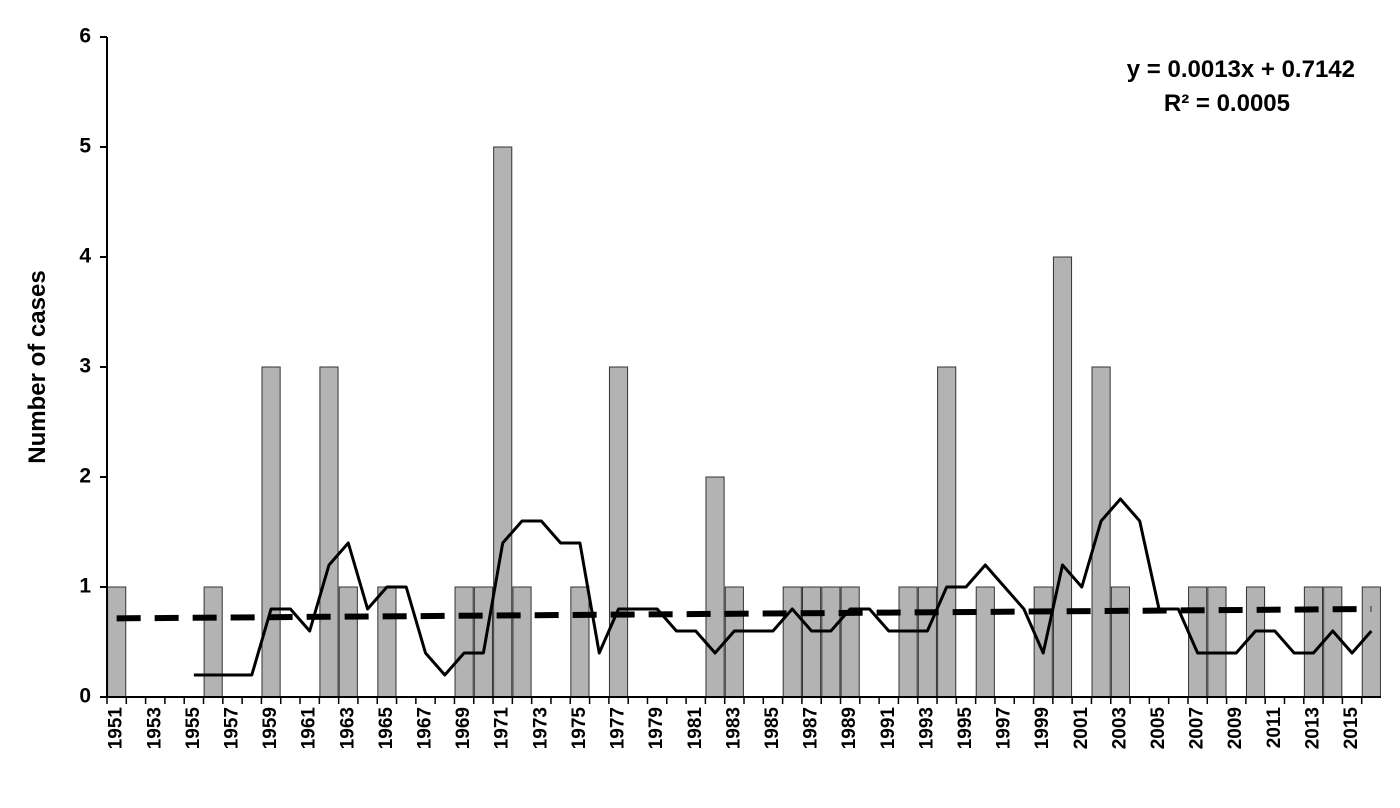 Image resolution: width=1400 pixels, height=808 pixels. Describe the element at coordinates (1004, 728) in the screenshot. I see `x-tick-label: 1997` at that location.